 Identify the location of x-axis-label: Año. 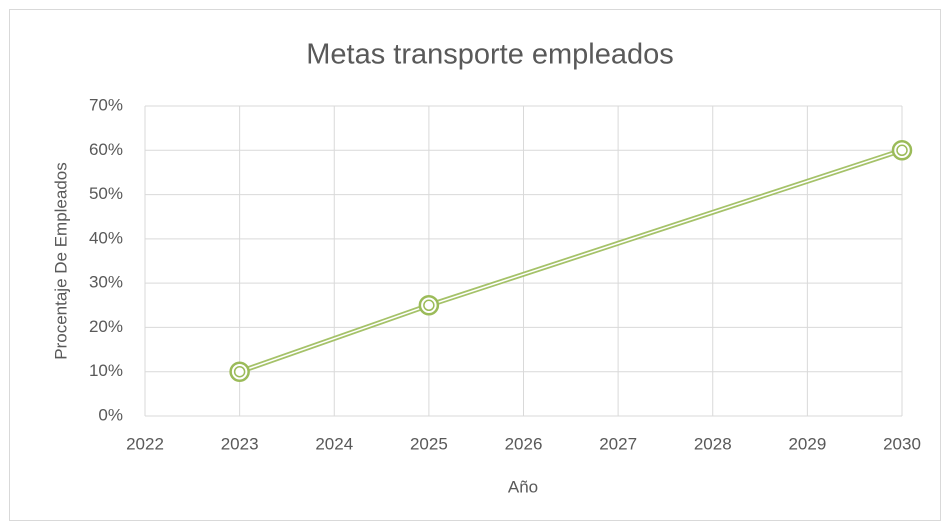
(523, 486).